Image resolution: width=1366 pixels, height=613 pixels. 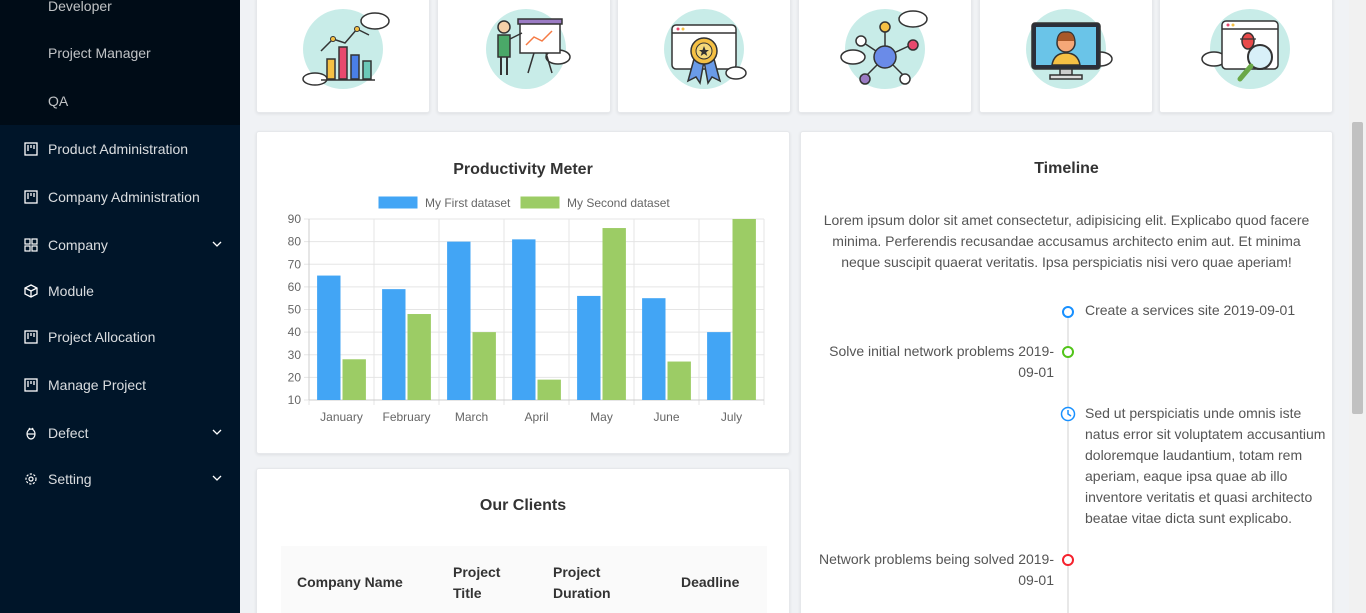 What do you see at coordinates (68, 433) in the screenshot?
I see `sidebar-item-label: Defect` at bounding box center [68, 433].